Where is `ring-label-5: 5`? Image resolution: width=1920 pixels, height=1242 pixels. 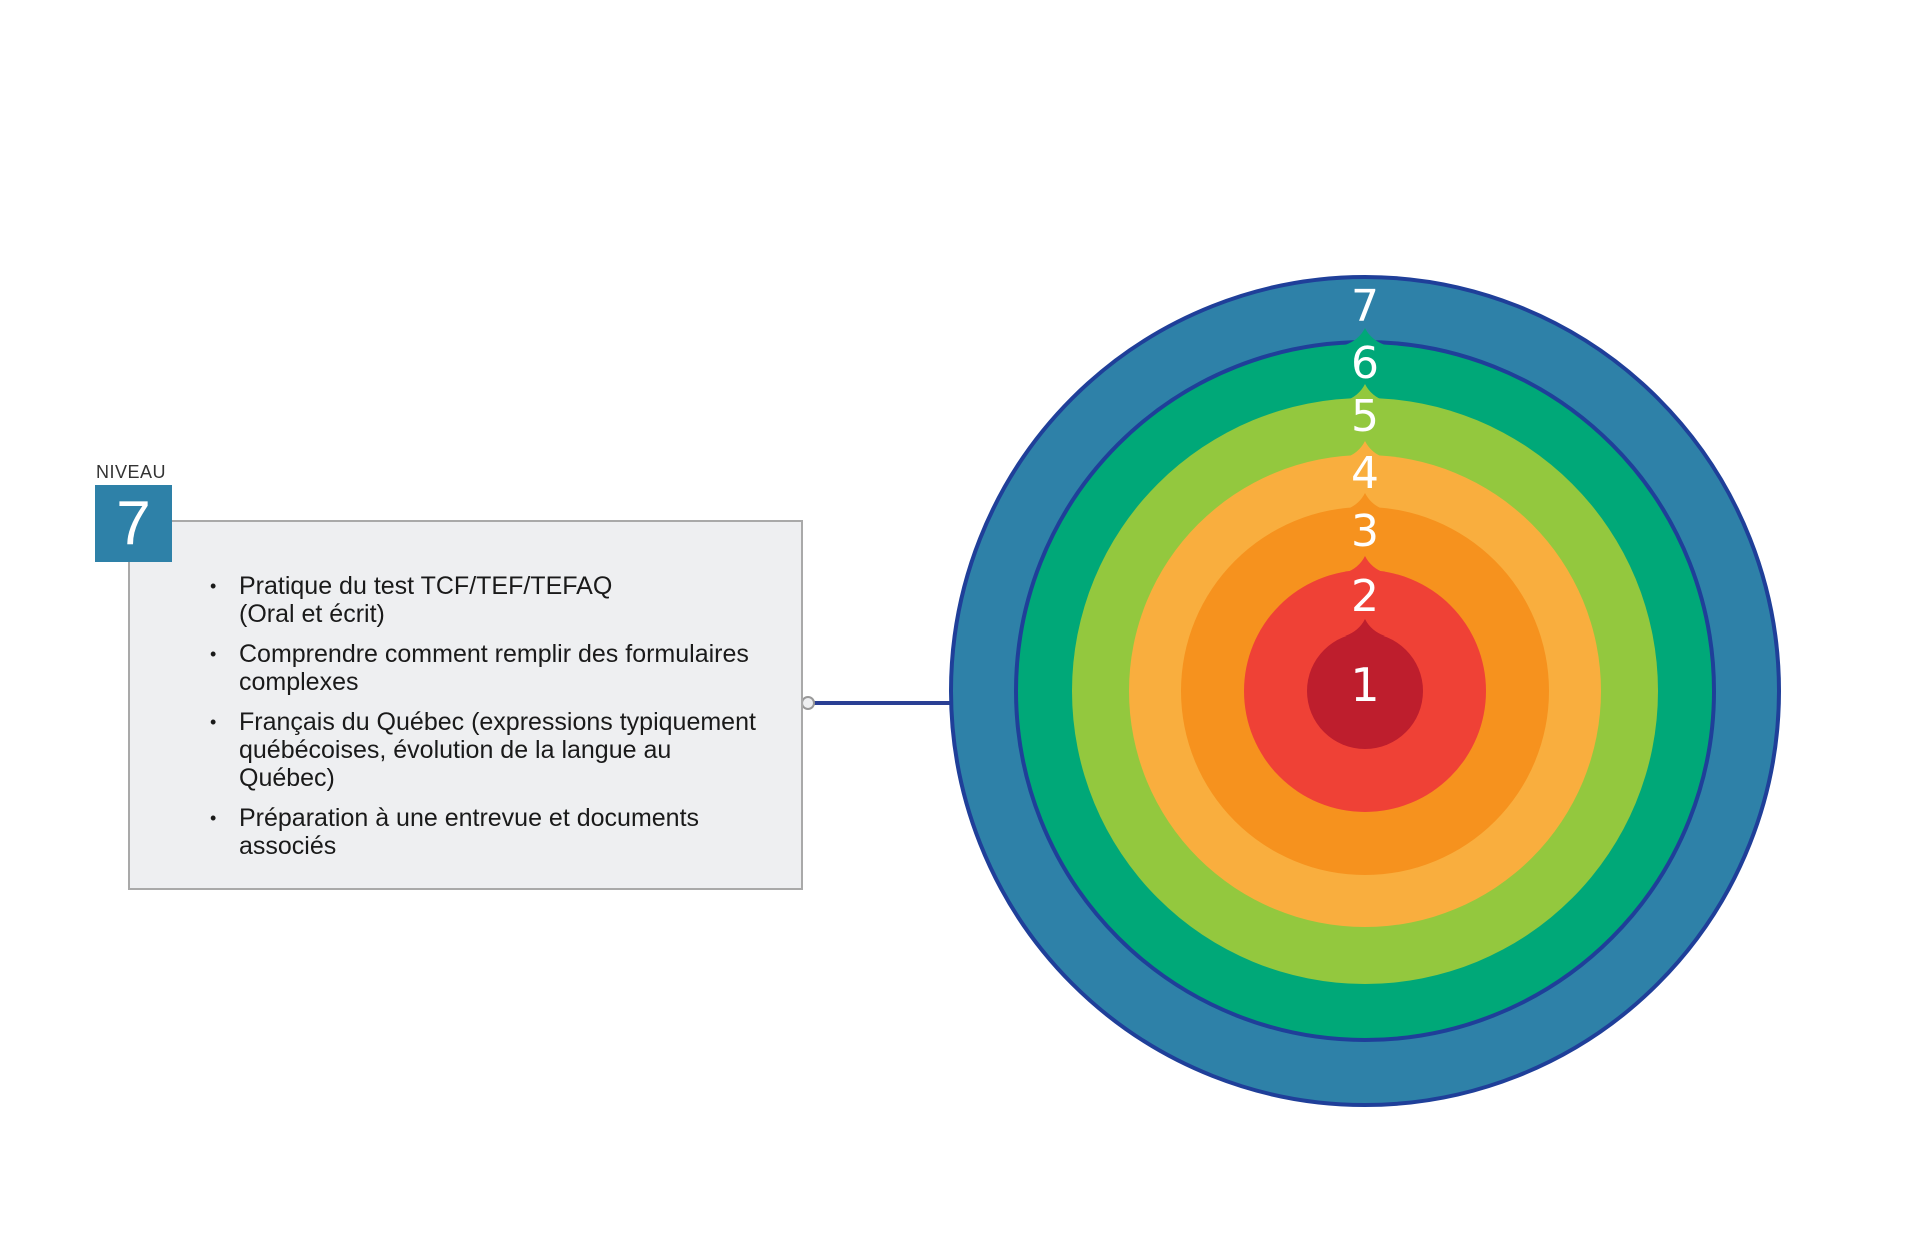 ring-label-5: 5 is located at coordinates (1365, 416).